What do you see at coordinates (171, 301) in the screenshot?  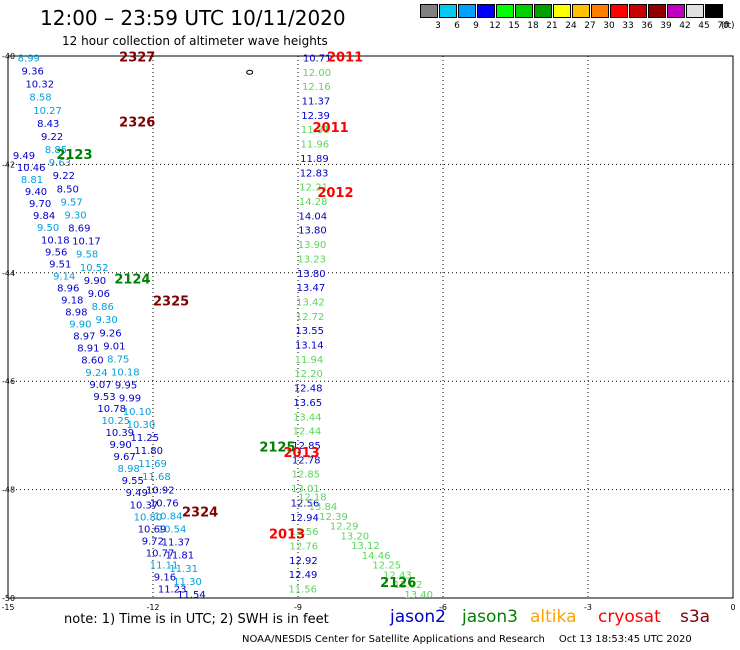 I see `pass-number-label: 2325` at bounding box center [171, 301].